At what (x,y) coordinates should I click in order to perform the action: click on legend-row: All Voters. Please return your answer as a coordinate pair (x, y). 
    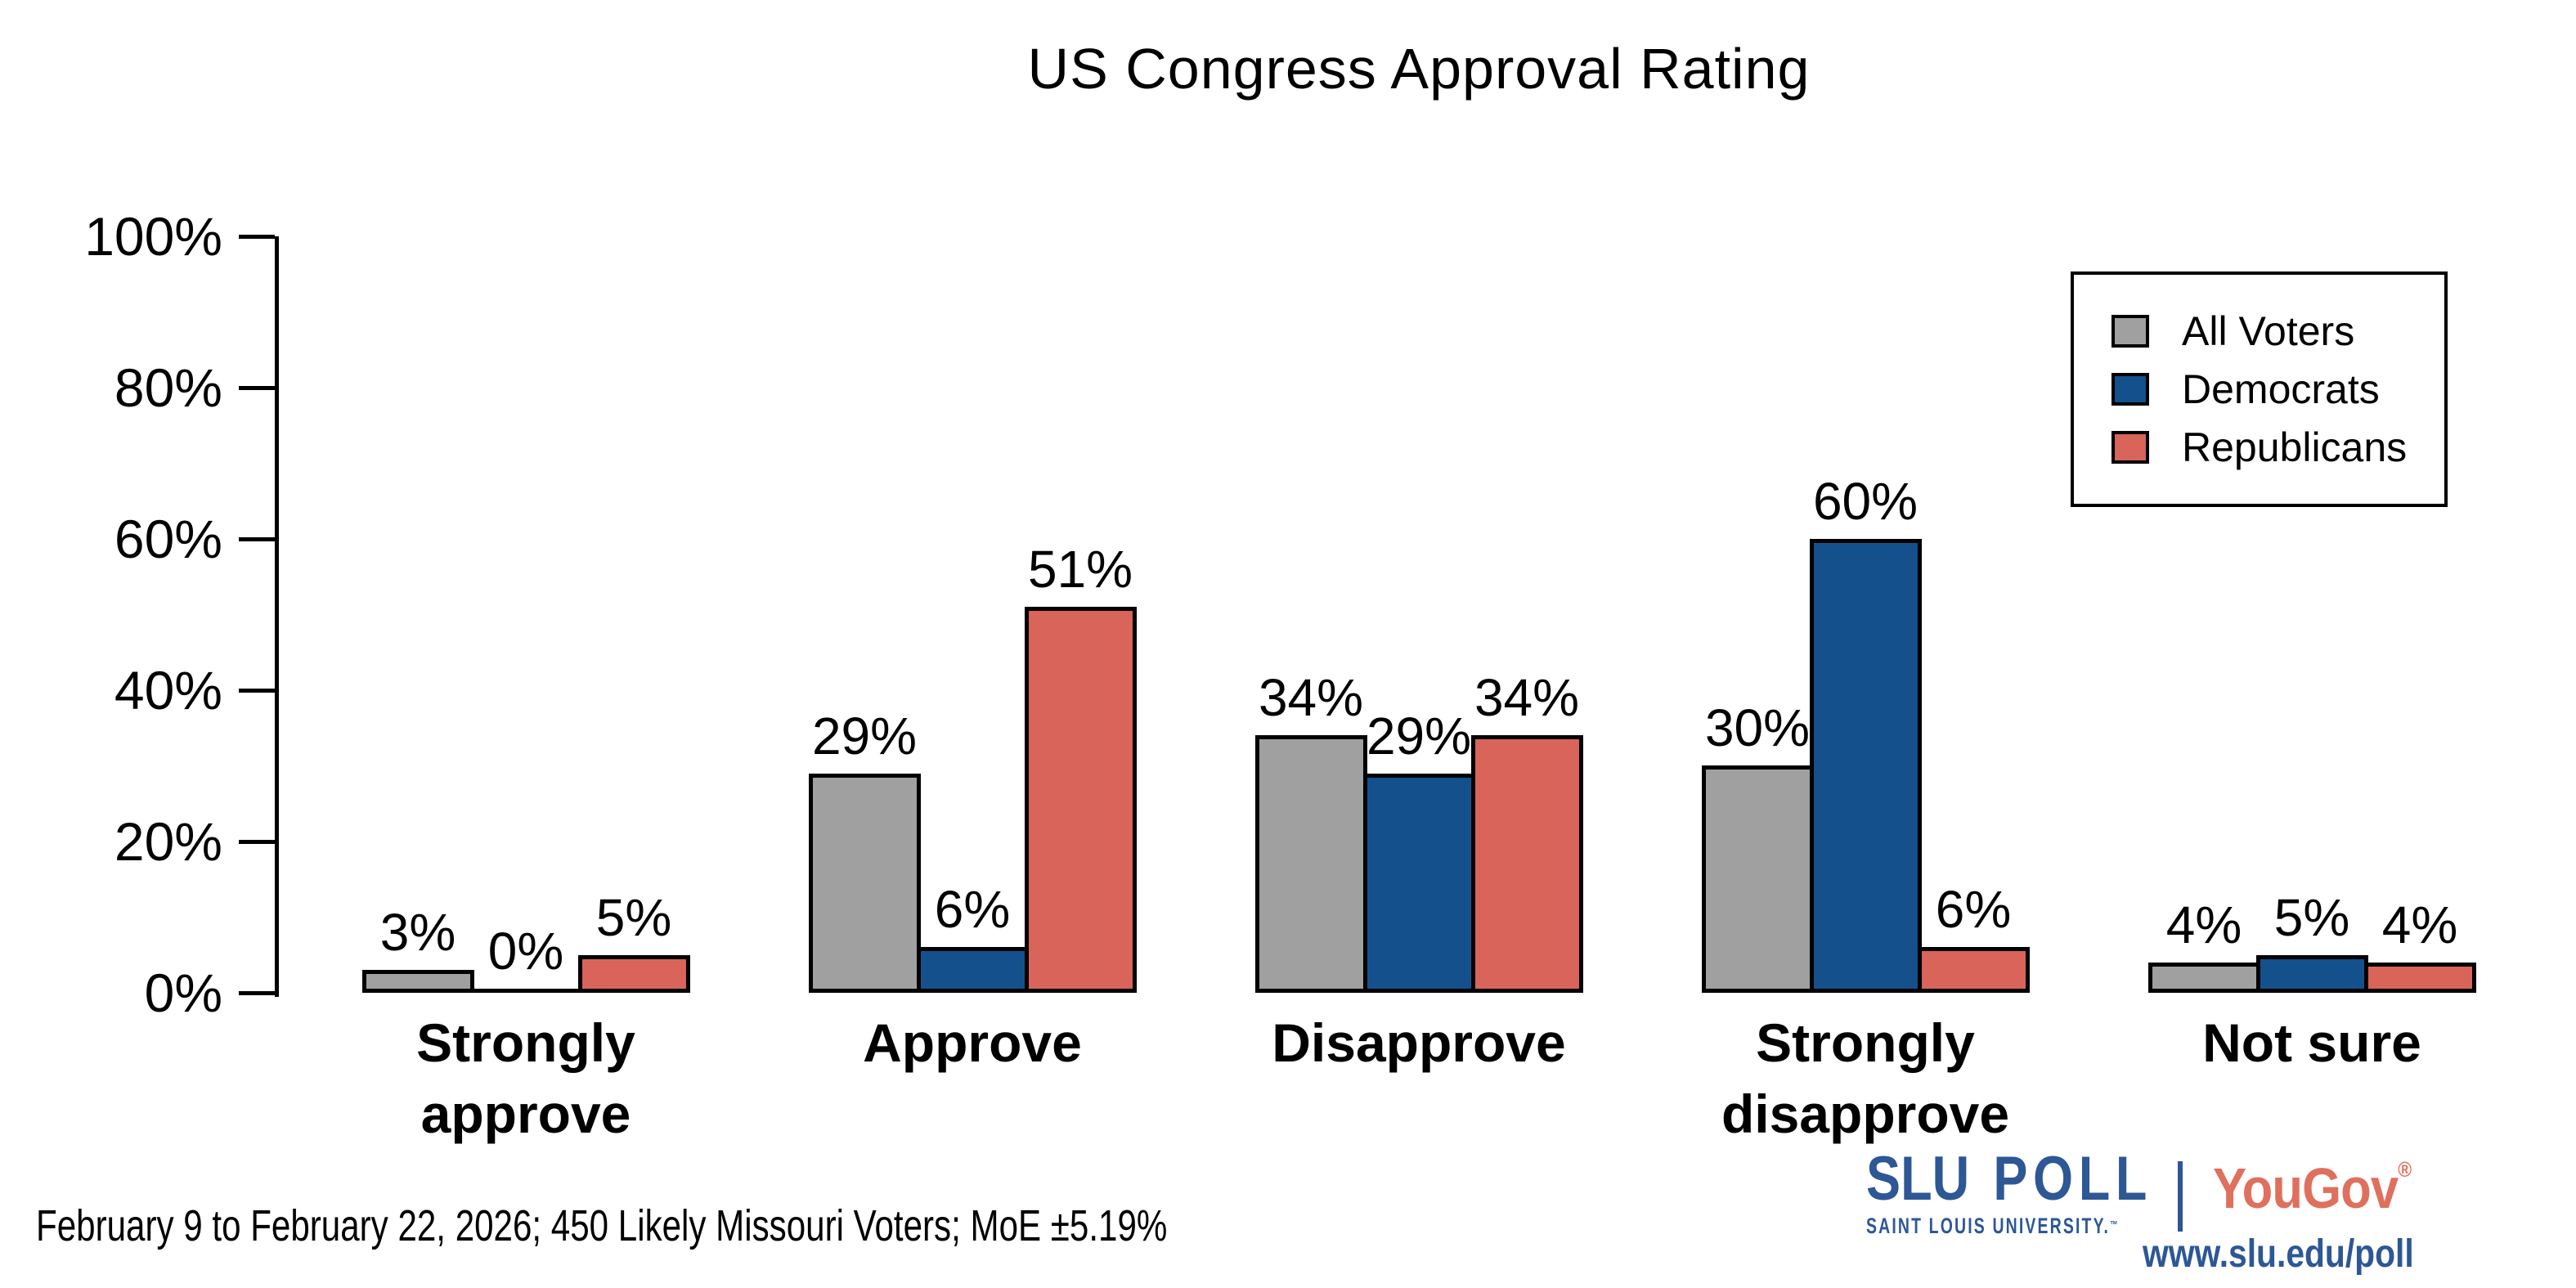
    Looking at the image, I should click on (2278, 331).